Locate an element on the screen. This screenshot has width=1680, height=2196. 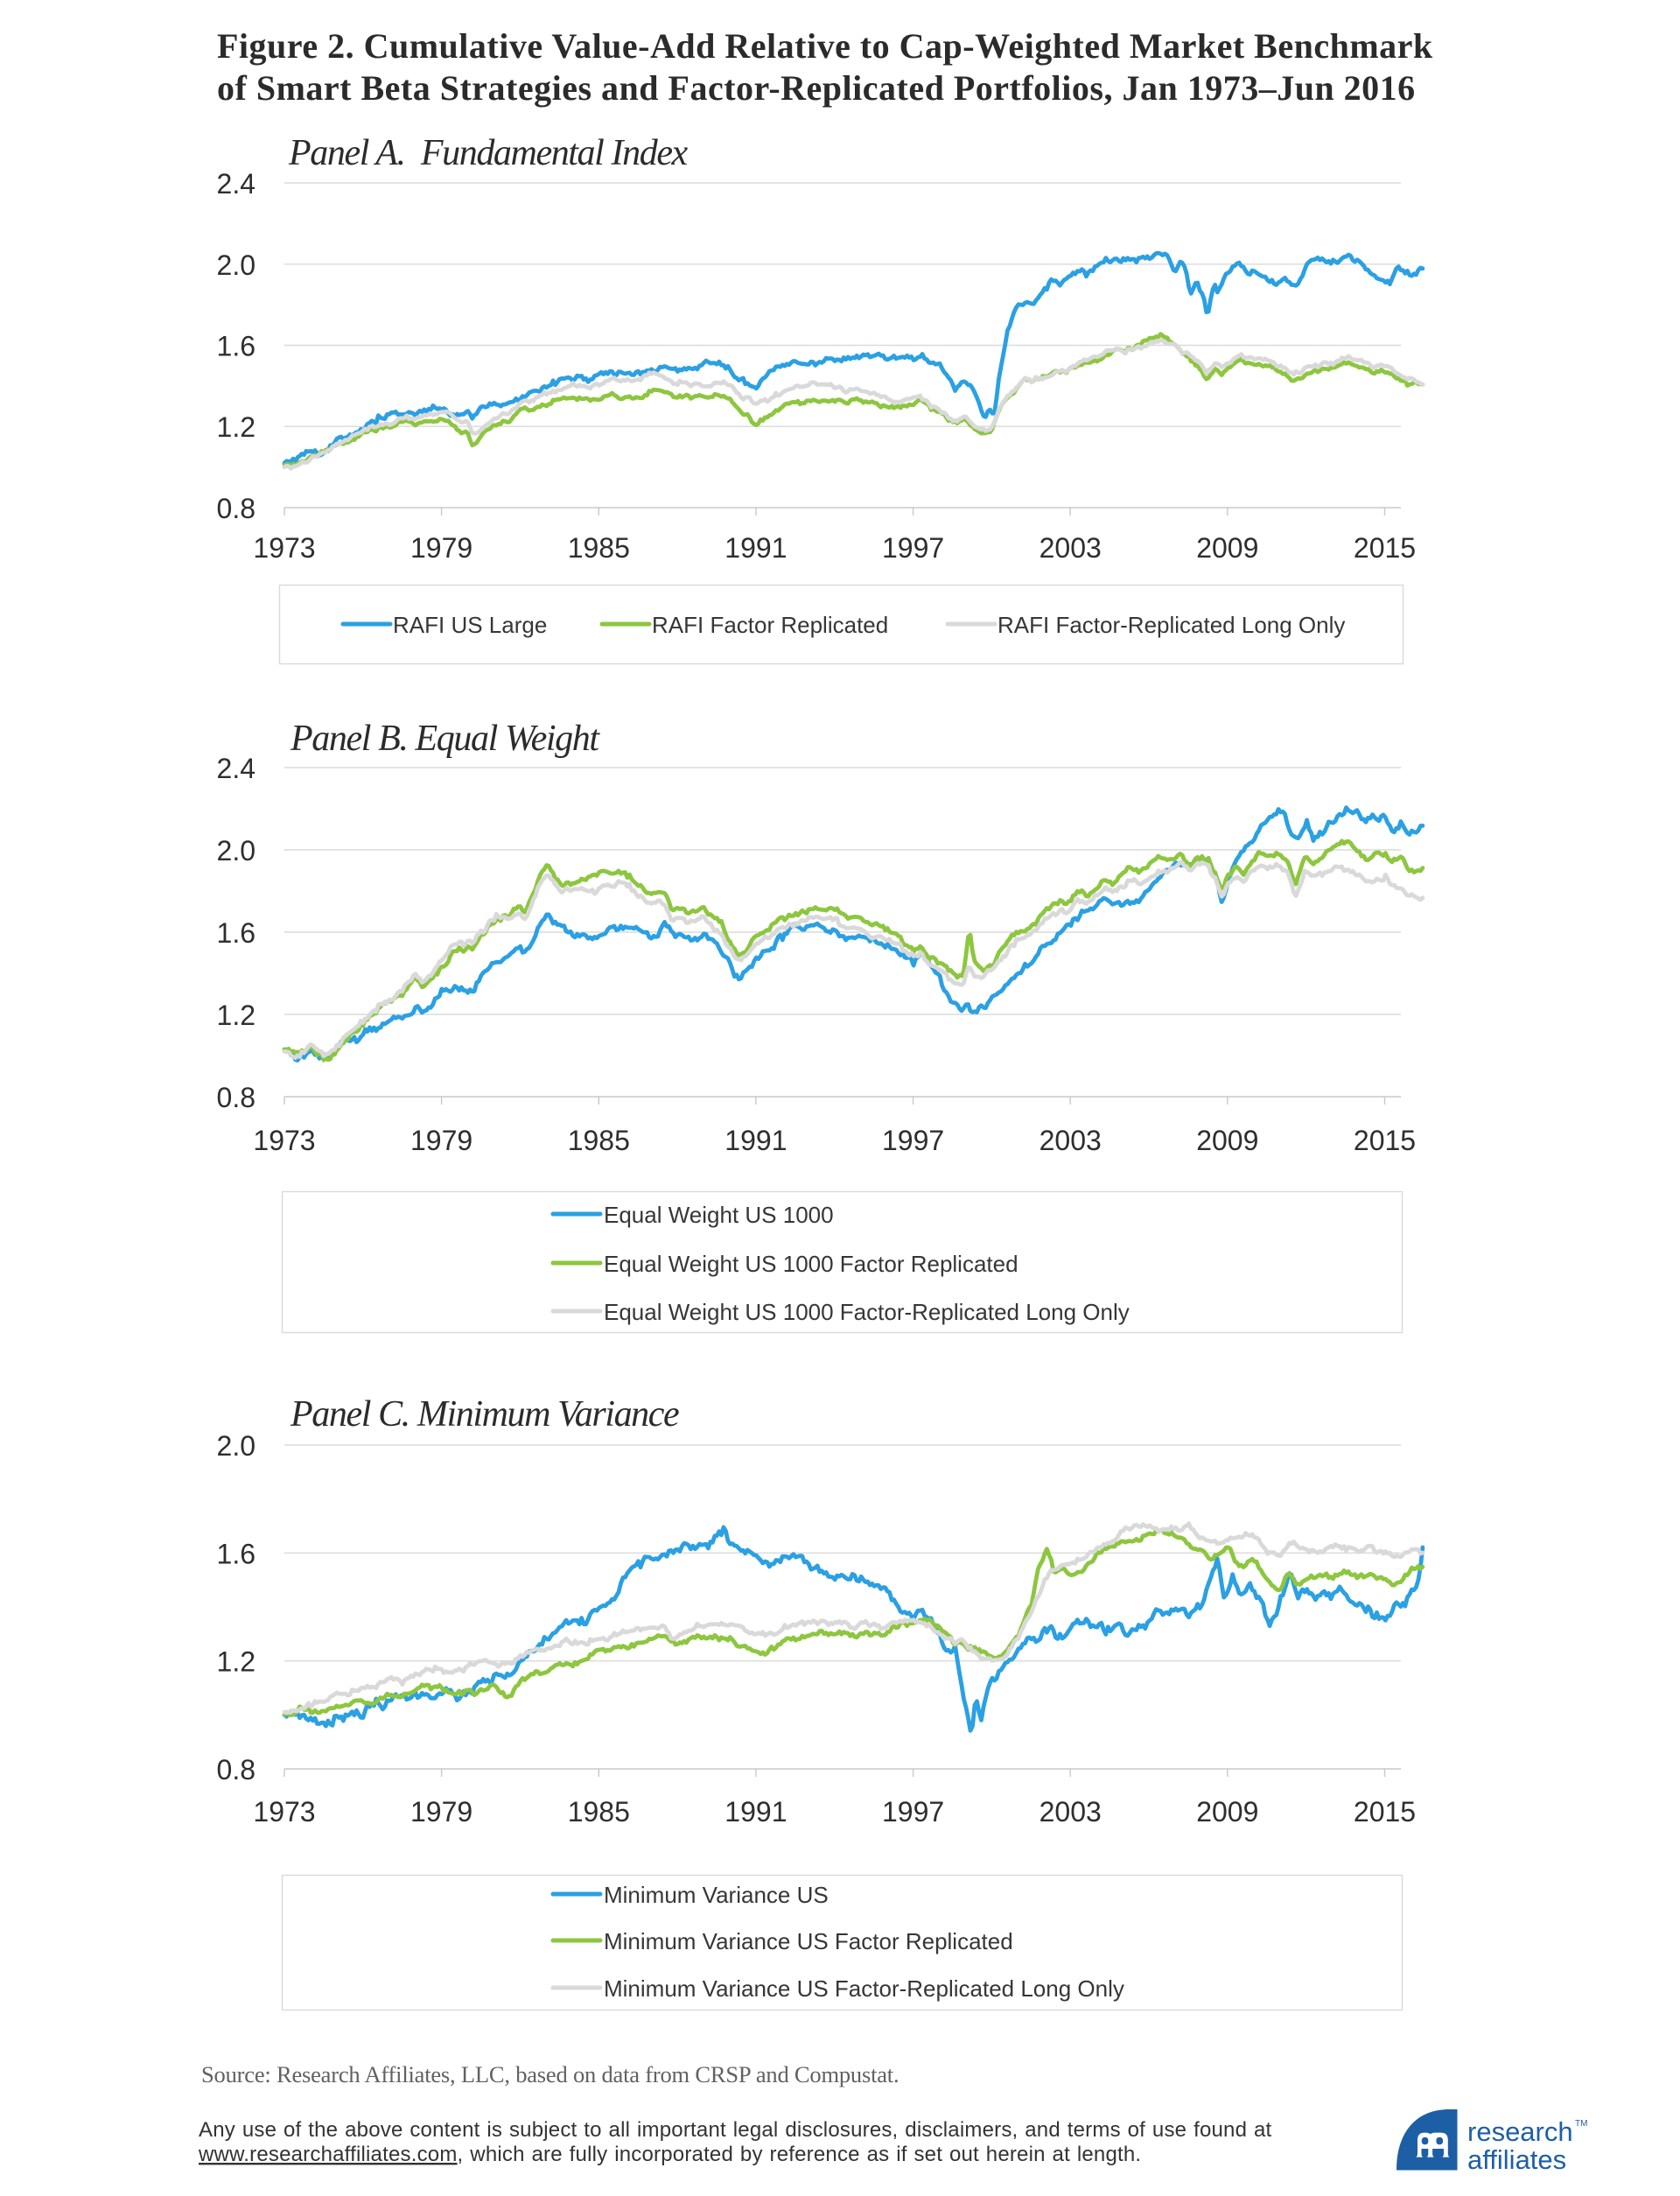
svg-text: affiliates is located at coordinates (1516, 2159).